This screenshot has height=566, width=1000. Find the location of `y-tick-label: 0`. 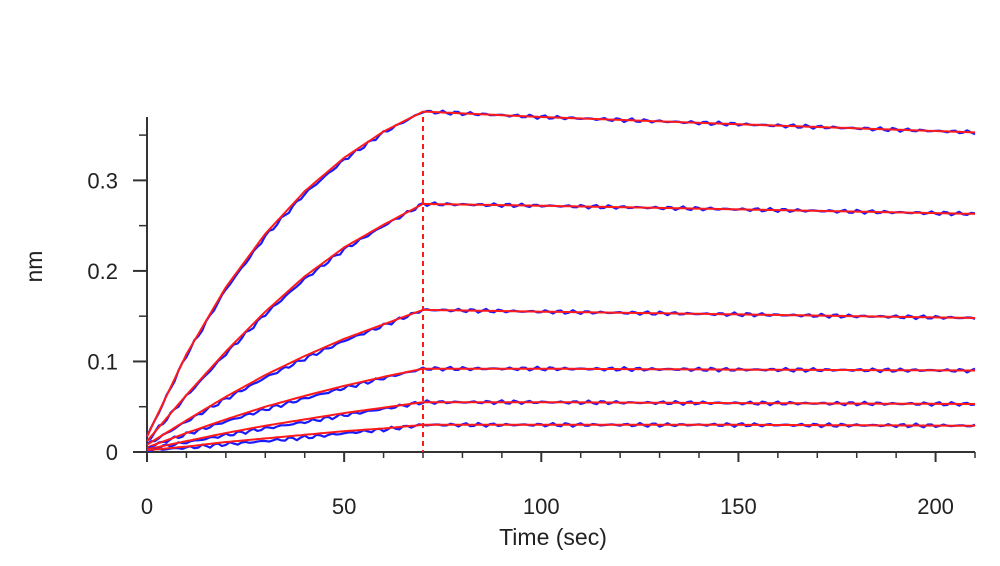

y-tick-label: 0 is located at coordinates (112, 452).